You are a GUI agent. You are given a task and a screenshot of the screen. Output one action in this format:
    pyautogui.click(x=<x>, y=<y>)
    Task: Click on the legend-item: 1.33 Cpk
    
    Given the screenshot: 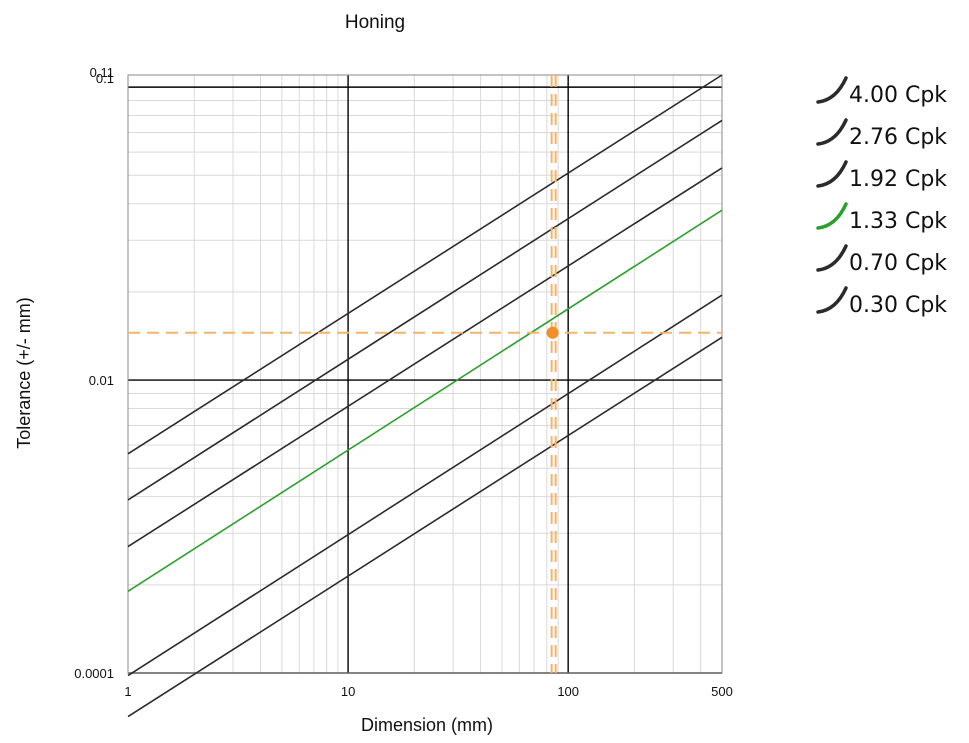 What is the action you would take?
    pyautogui.click(x=881, y=218)
    